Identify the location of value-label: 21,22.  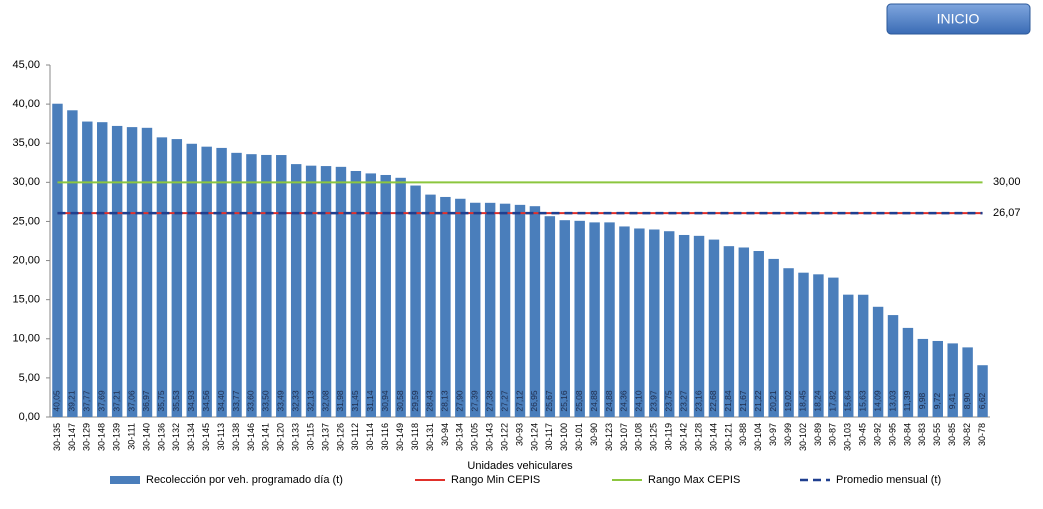
(758, 401).